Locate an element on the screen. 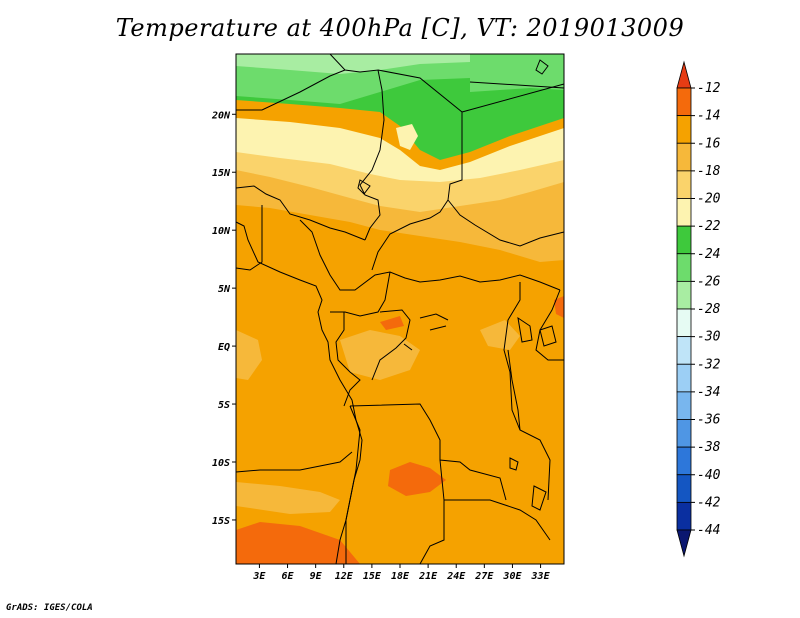 This screenshot has height=618, width=800. lon-tick-label: 9E is located at coordinates (316, 576).